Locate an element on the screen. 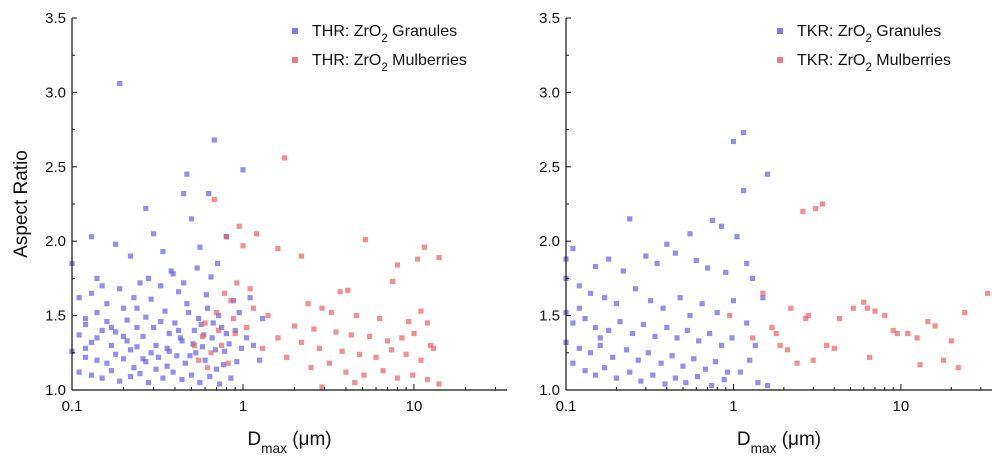  legend-marker-granules is located at coordinates (780, 31).